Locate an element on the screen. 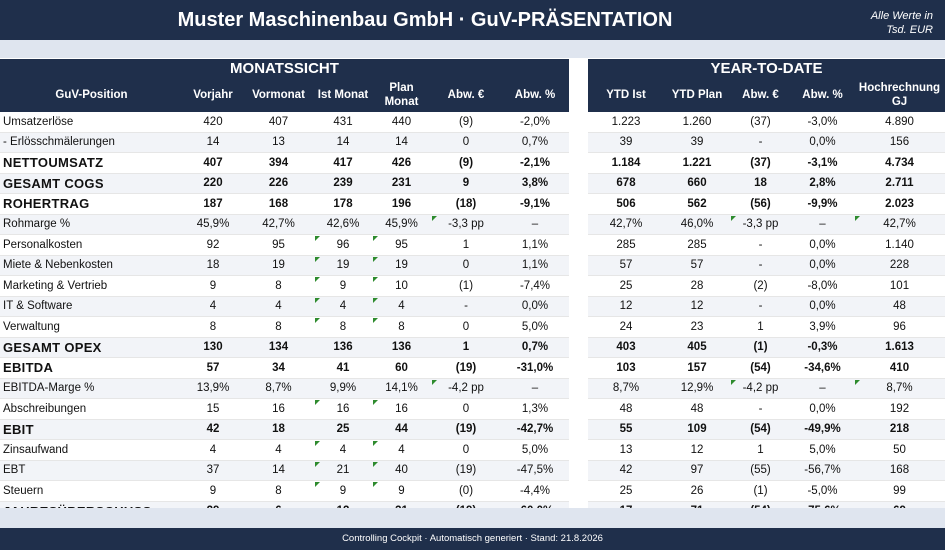  cell: 60 is located at coordinates (401, 368).